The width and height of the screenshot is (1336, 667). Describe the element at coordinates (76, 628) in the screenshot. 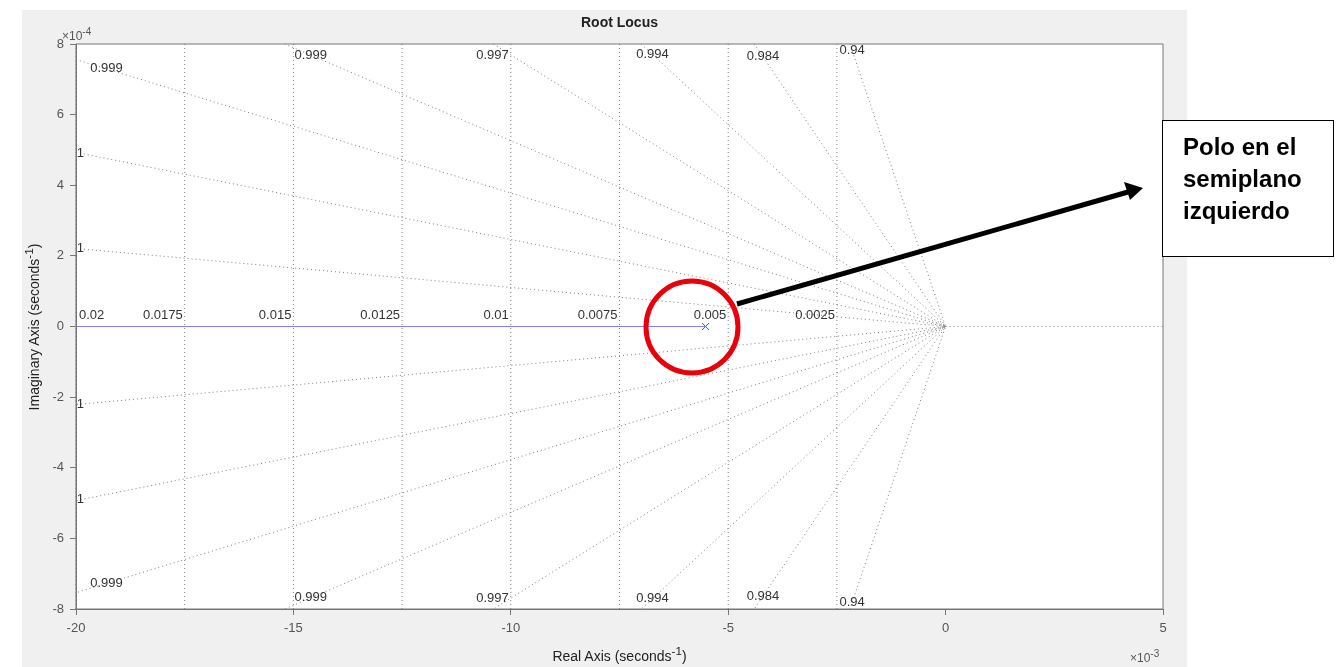

I see `x-tick-label: -20` at that location.